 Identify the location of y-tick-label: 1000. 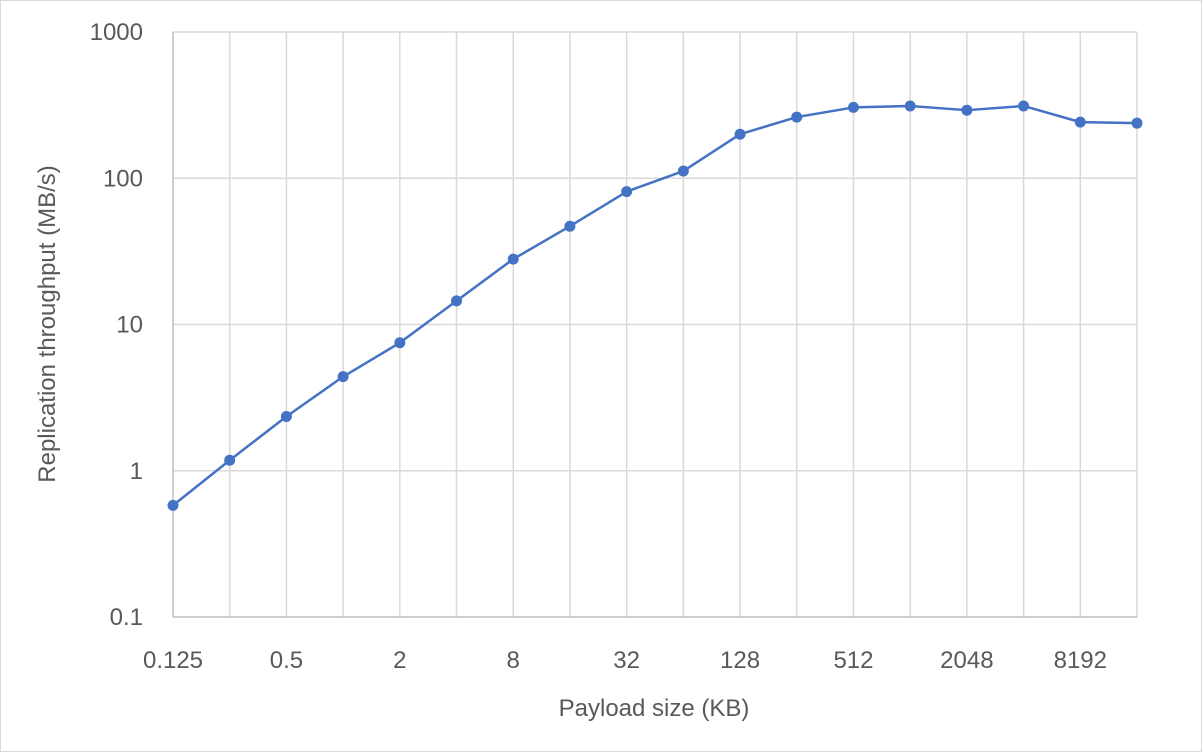
(116, 32).